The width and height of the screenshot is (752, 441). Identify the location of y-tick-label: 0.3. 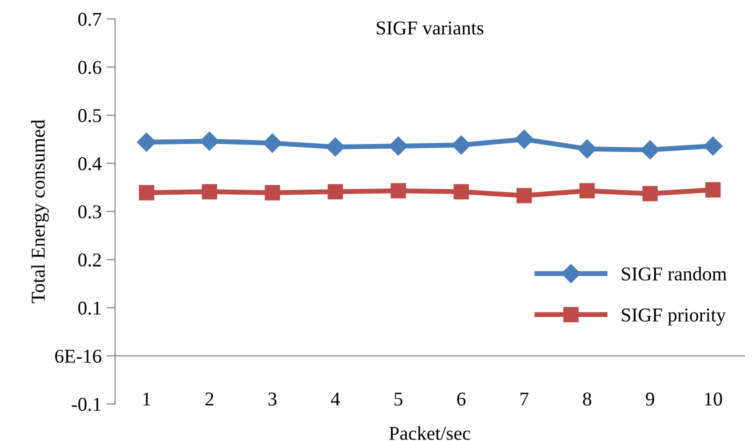
(90, 211).